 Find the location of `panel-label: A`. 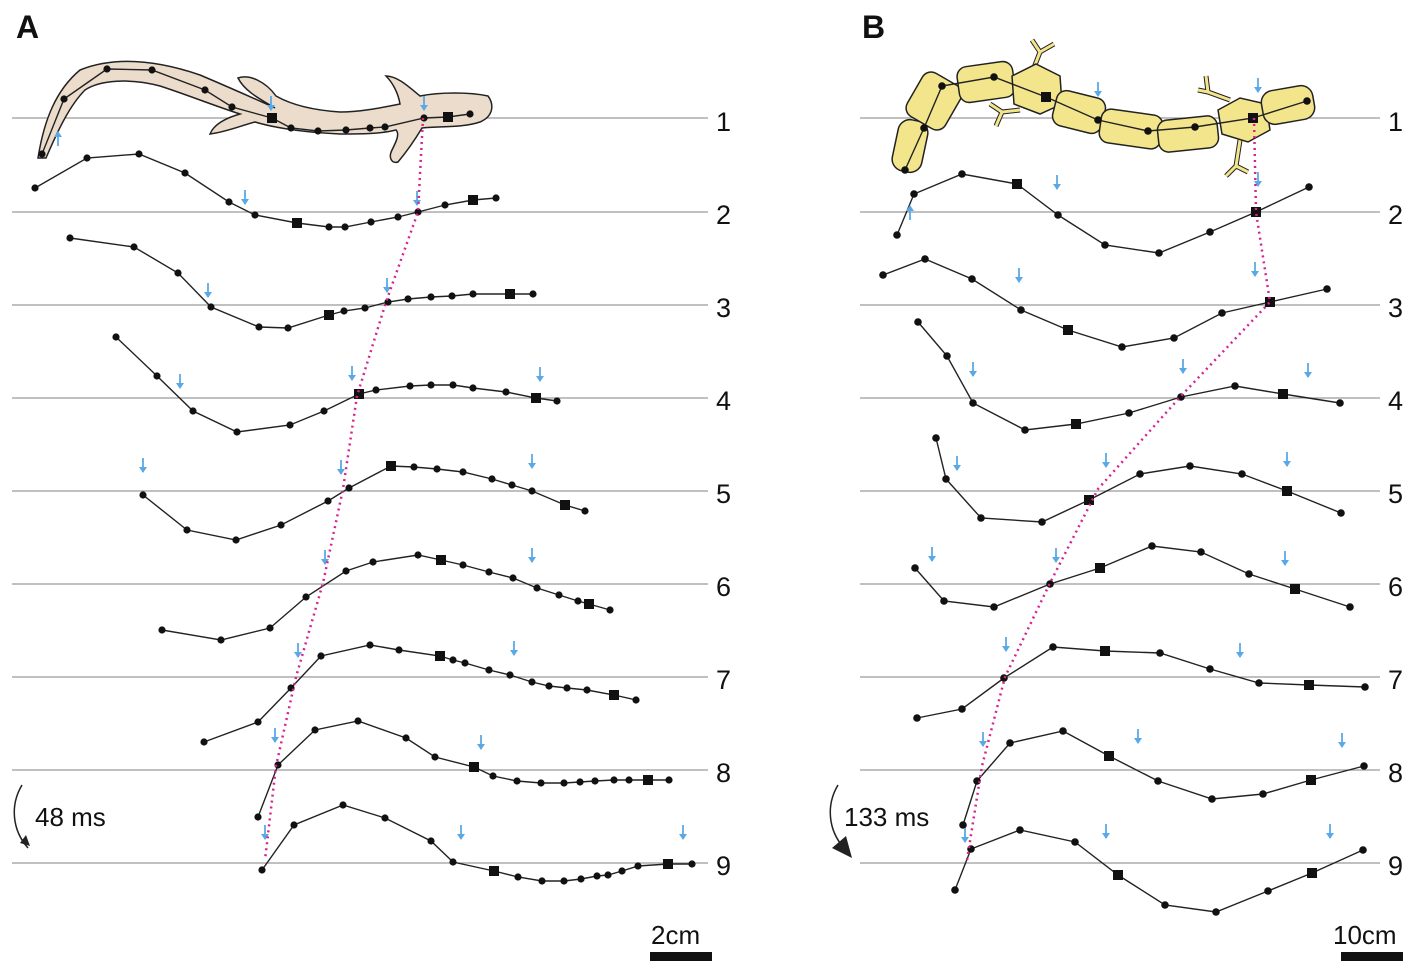

panel-label: A is located at coordinates (27, 27).